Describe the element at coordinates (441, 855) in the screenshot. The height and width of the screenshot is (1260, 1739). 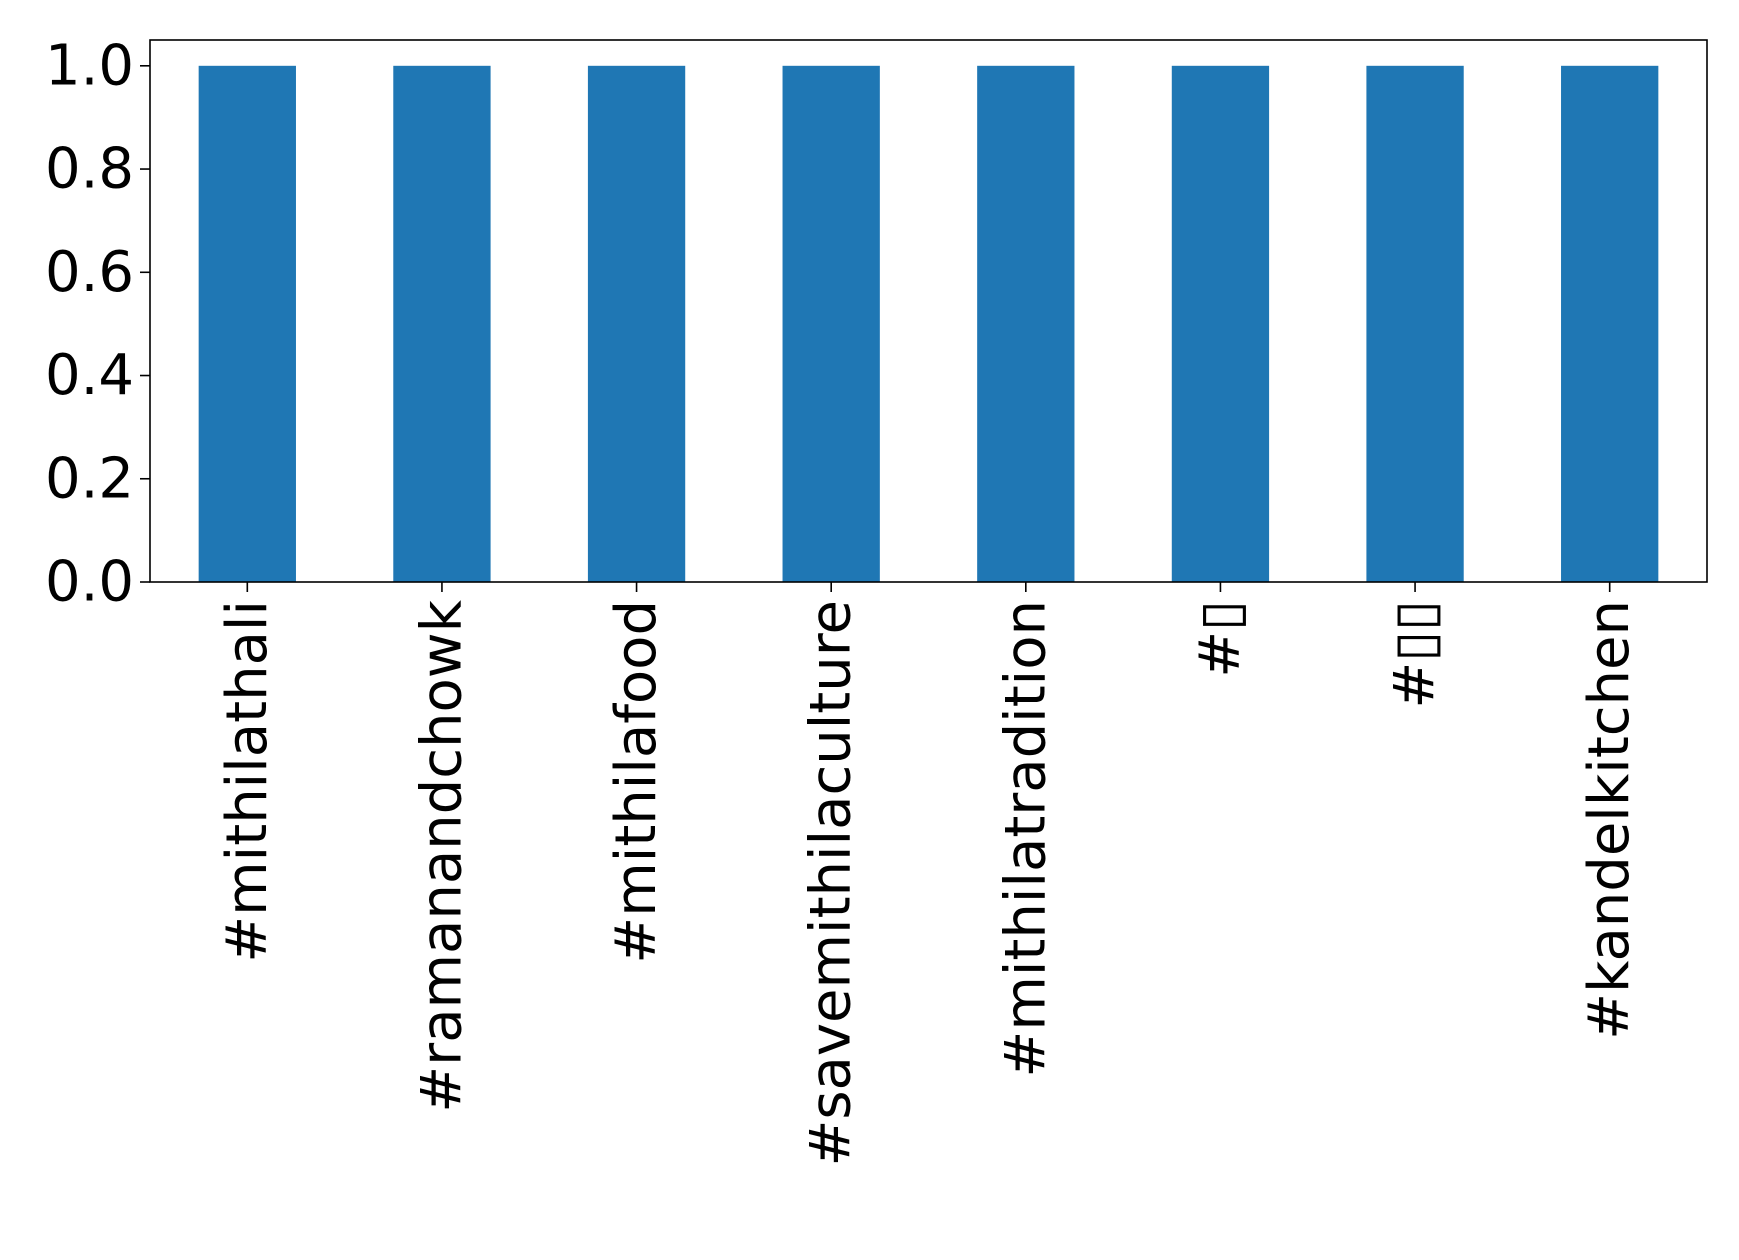
I see `x-tick-label-1: #ramanandchowk` at that location.